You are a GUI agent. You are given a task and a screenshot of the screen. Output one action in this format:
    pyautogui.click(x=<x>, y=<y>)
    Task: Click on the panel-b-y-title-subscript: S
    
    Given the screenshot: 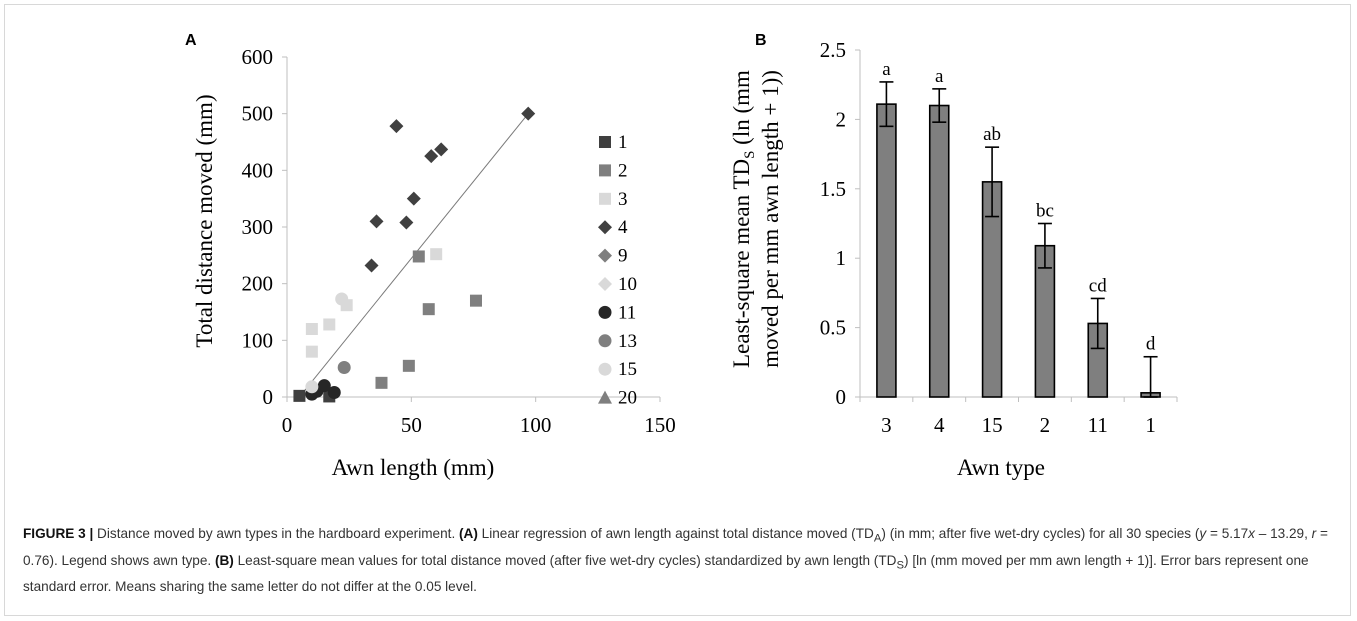 What is the action you would take?
    pyautogui.click(x=750, y=155)
    